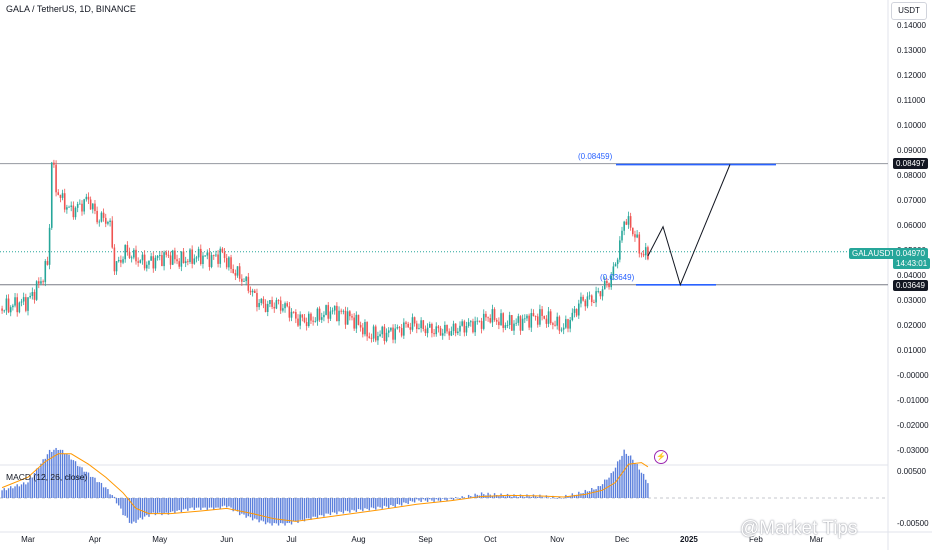 Image resolution: width=932 pixels, height=550 pixels. What do you see at coordinates (913, 400) in the screenshot?
I see `y-tick-label: -0.01000` at bounding box center [913, 400].